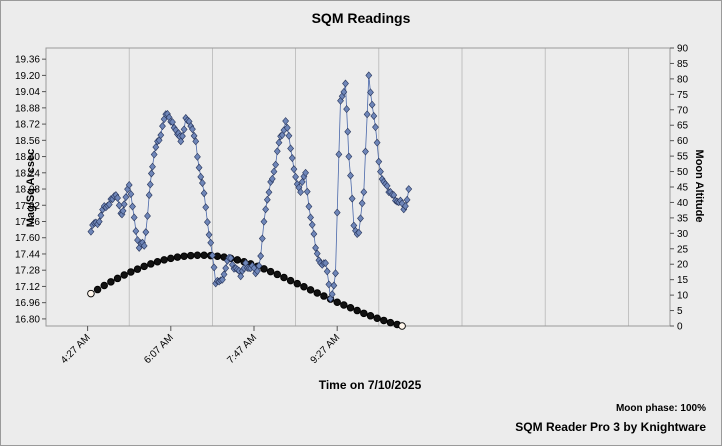 The height and width of the screenshot is (446, 722). Describe the element at coordinates (76, 349) in the screenshot. I see `x-tick-label: 4:27 AM` at that location.